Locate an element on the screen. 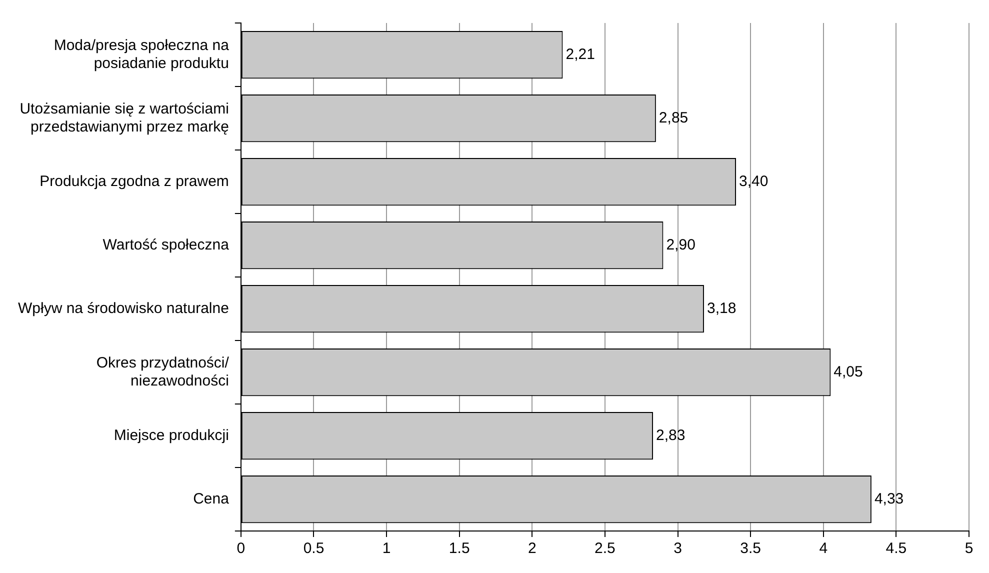 The width and height of the screenshot is (989, 573). y-tick-label: Utożsamianie się z wartościami przedstawianymi przez markę is located at coordinates (124, 118).